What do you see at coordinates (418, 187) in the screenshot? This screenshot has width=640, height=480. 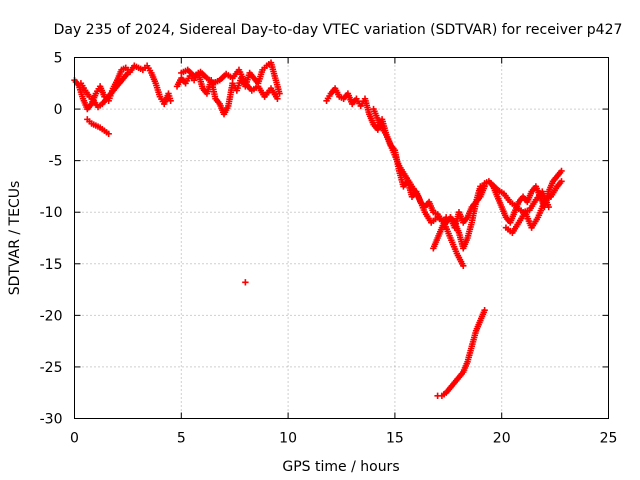 I see `series-track-h` at bounding box center [418, 187].